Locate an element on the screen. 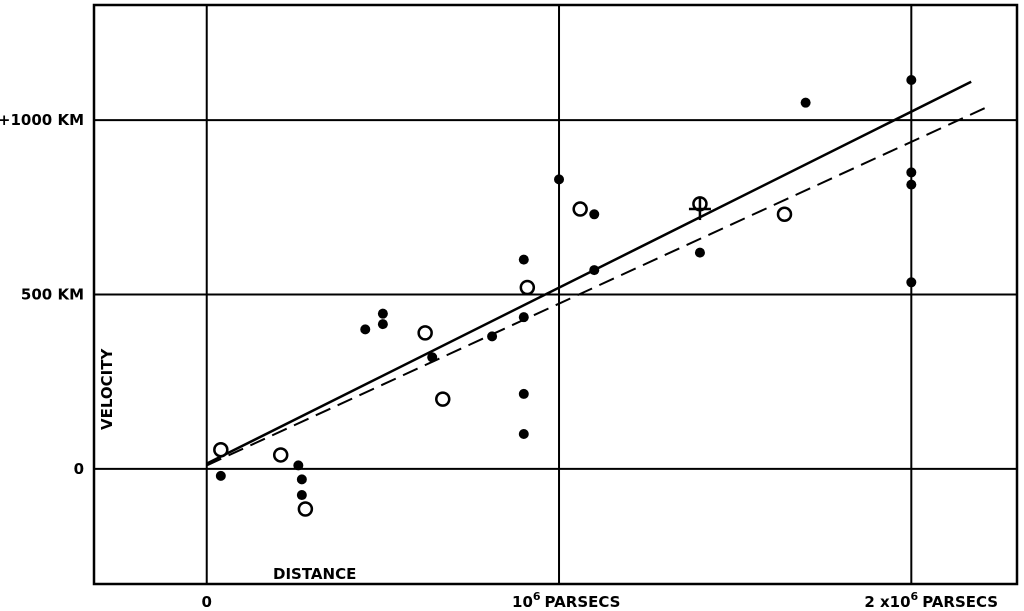  cross-point is located at coordinates (699, 209).